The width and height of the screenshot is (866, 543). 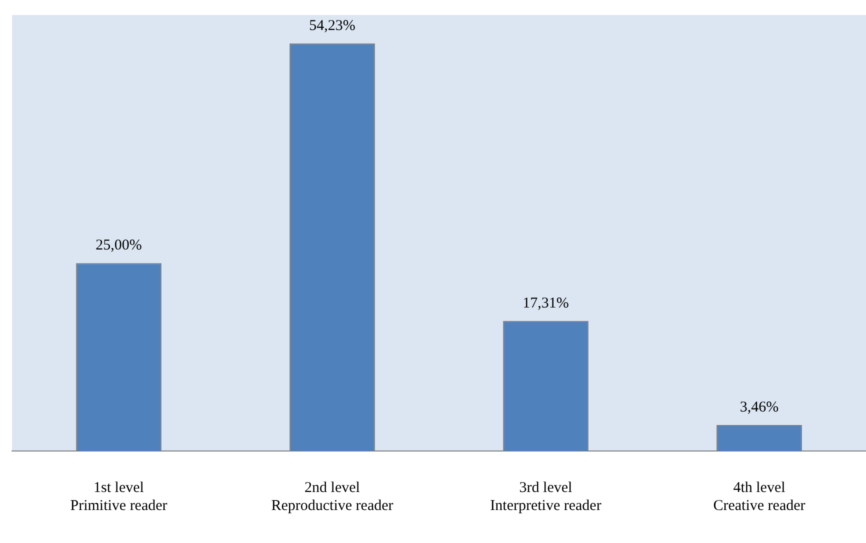 What do you see at coordinates (119, 246) in the screenshot?
I see `data-label: 25,00%` at bounding box center [119, 246].